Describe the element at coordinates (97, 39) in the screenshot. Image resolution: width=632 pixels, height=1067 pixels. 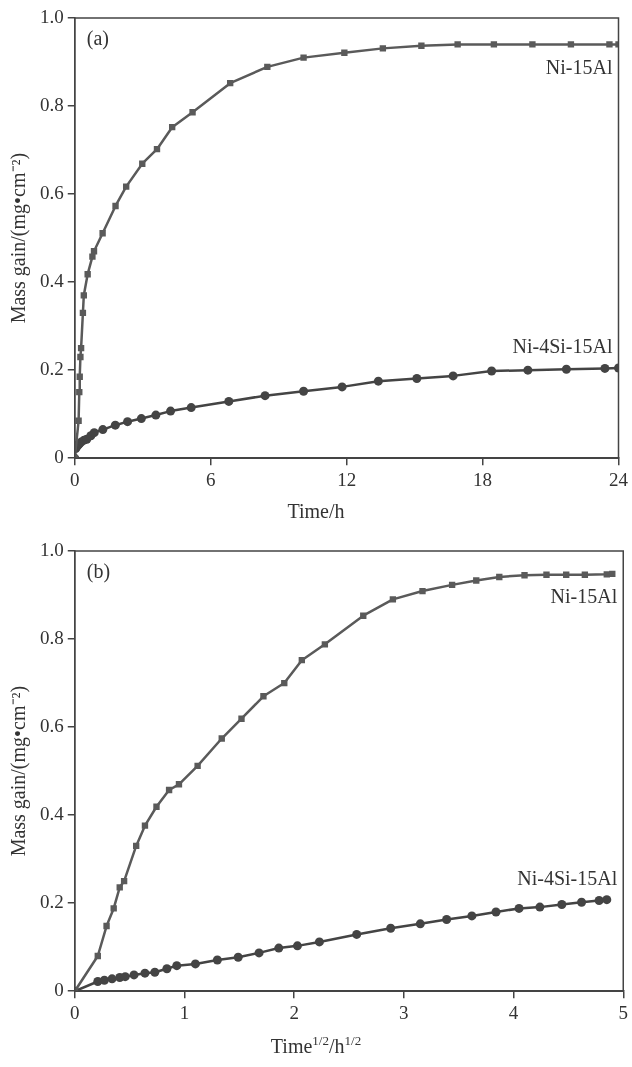
I see `annotation: (a)` at that location.